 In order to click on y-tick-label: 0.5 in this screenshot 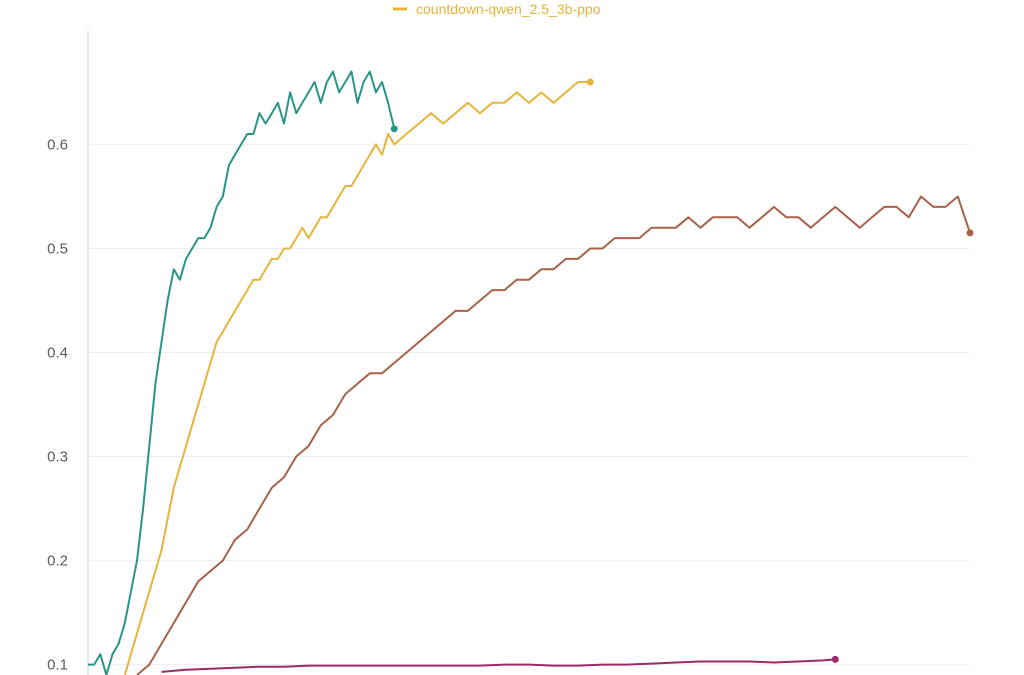, I will do `click(57, 248)`.